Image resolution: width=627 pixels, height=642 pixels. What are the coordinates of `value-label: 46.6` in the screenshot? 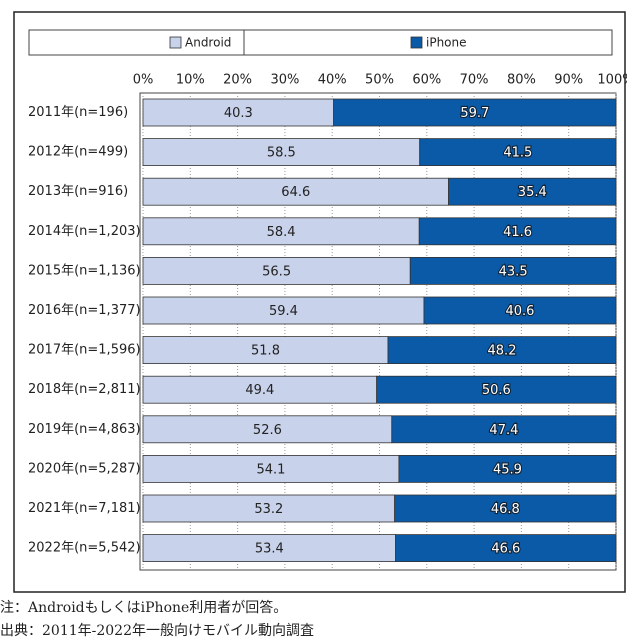 It's located at (505, 549).